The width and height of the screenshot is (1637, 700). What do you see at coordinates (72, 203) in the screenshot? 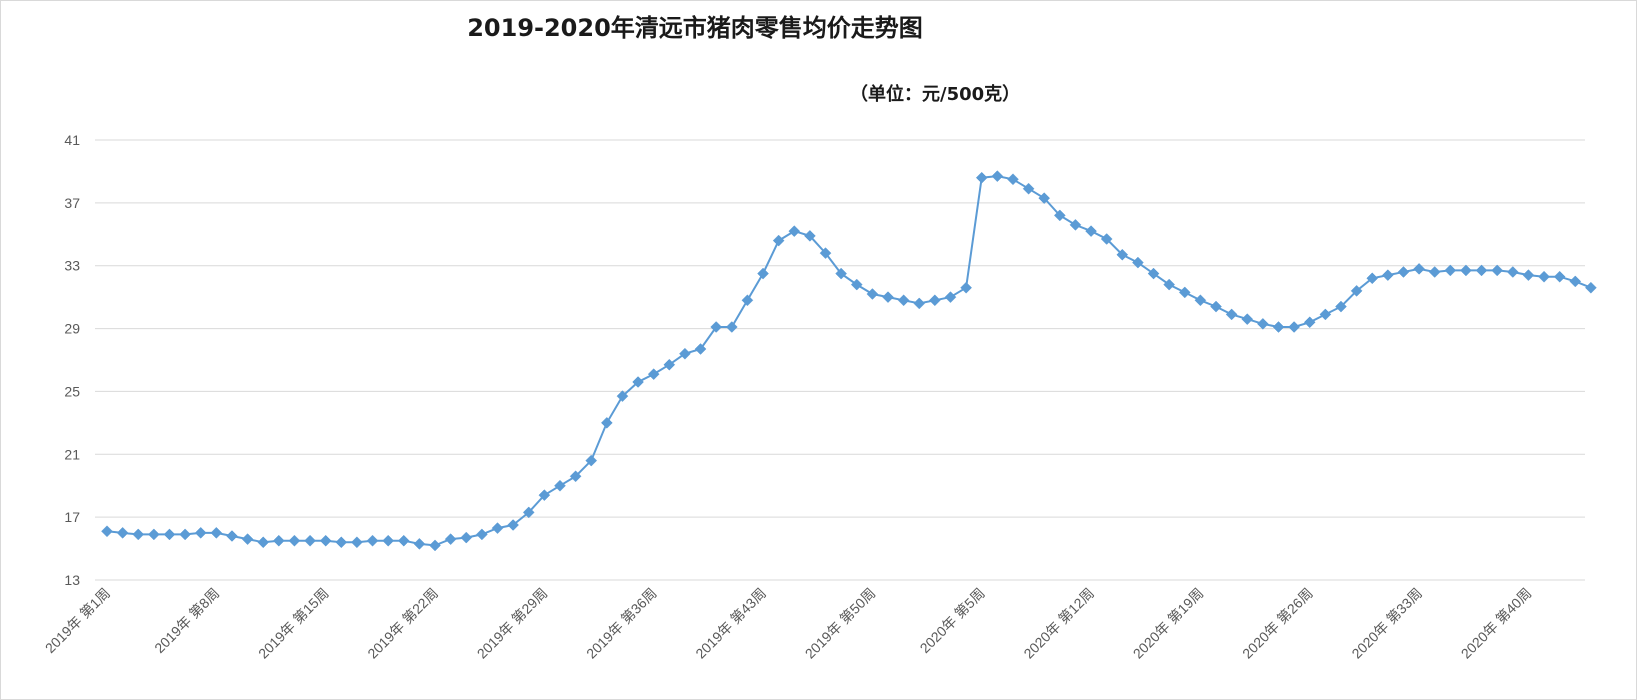
I see `y-tick-label: 37` at bounding box center [72, 203].